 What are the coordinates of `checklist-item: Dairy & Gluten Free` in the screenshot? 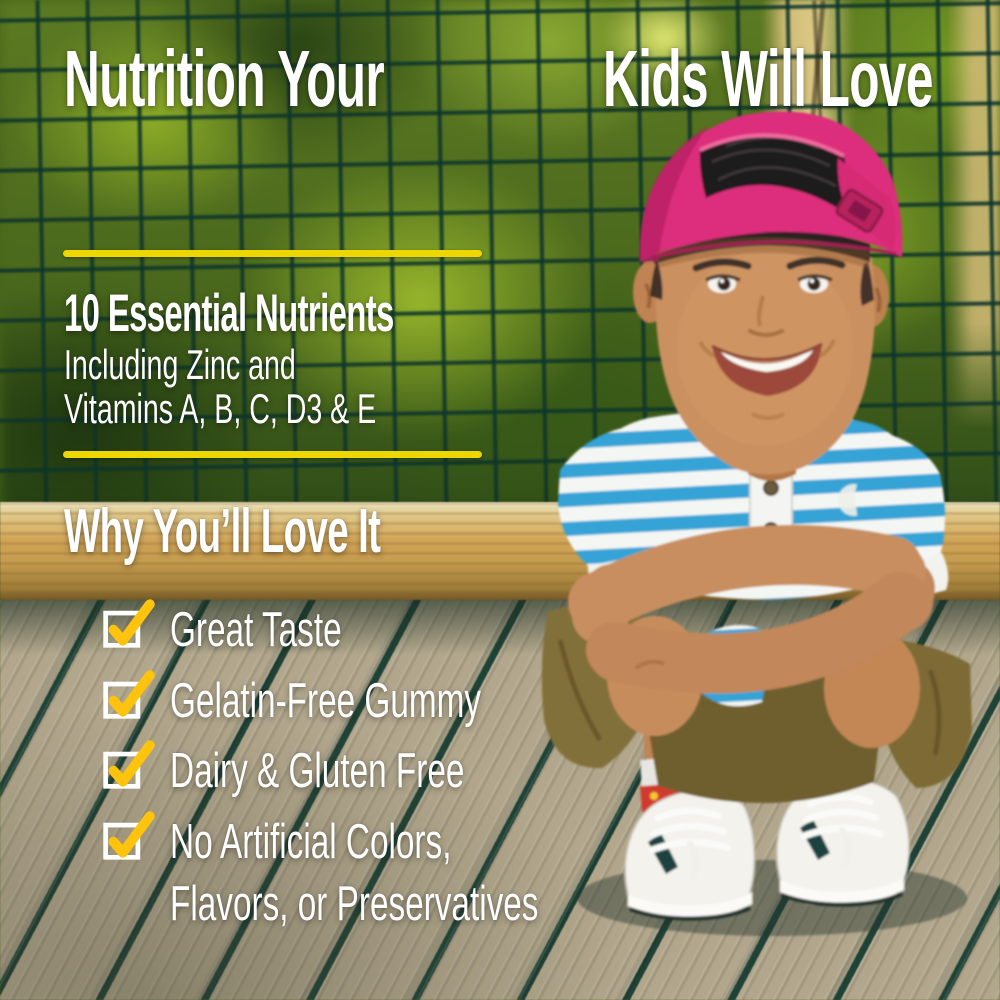 It's located at (382, 776).